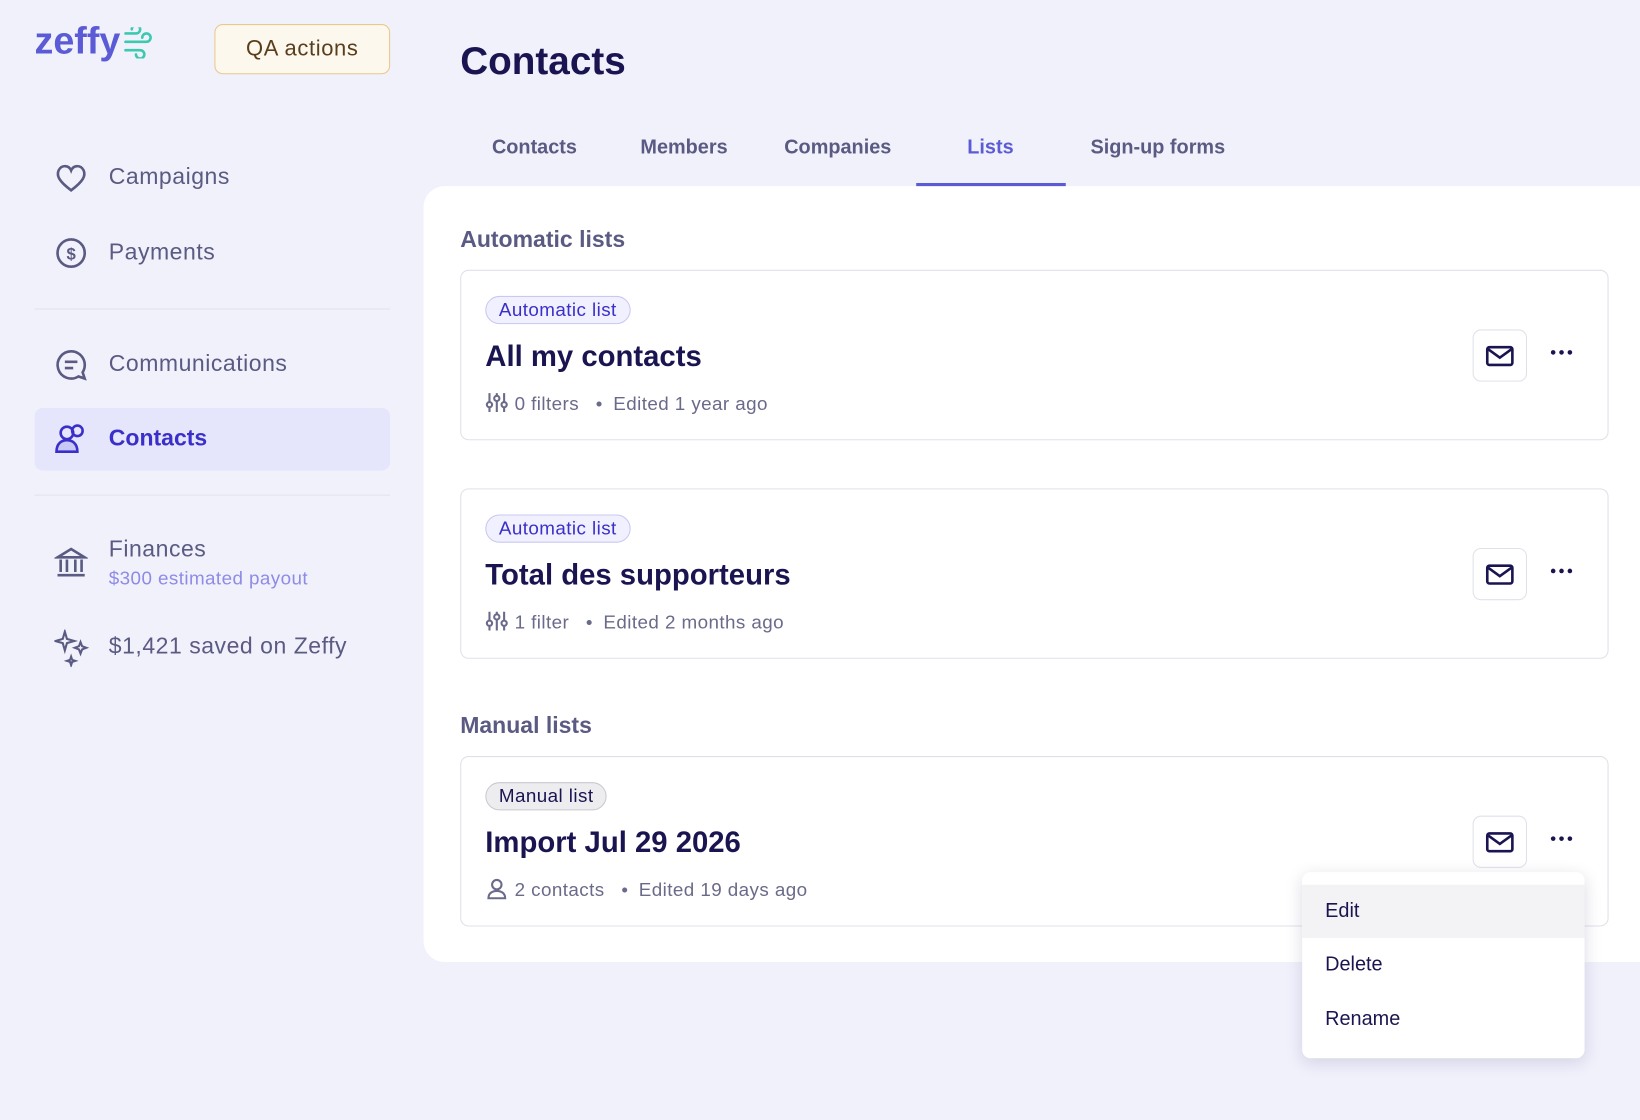 The width and height of the screenshot is (1640, 1120). What do you see at coordinates (302, 49) in the screenshot?
I see `qa-button: QA actions` at bounding box center [302, 49].